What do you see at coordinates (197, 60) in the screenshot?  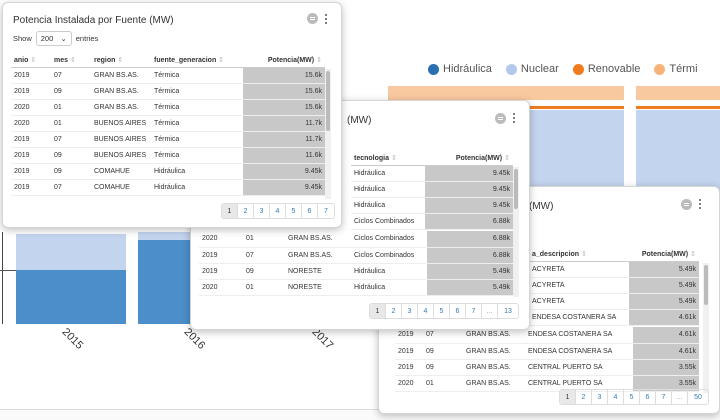 I see `column-header-fuente: fuente_generacion ⇕` at bounding box center [197, 60].